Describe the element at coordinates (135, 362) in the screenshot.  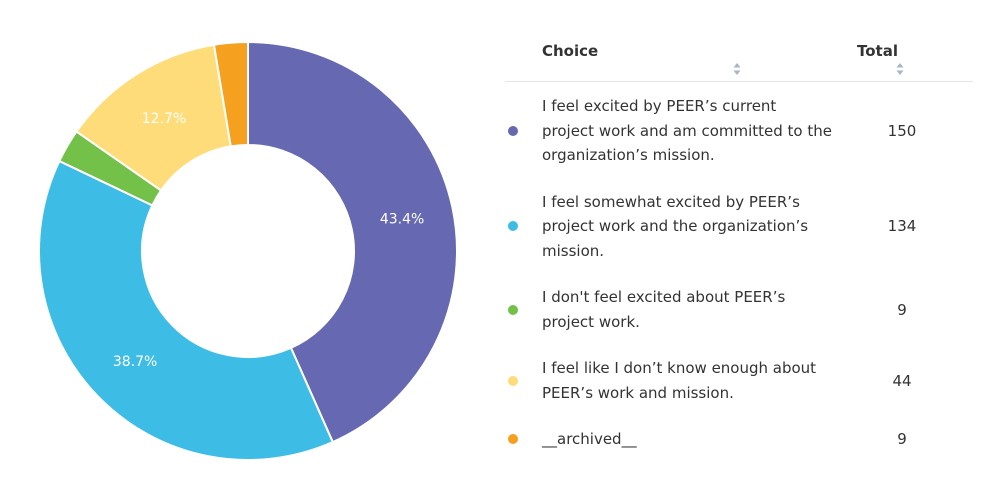
I see `slice-percent-label: 38.7%` at that location.